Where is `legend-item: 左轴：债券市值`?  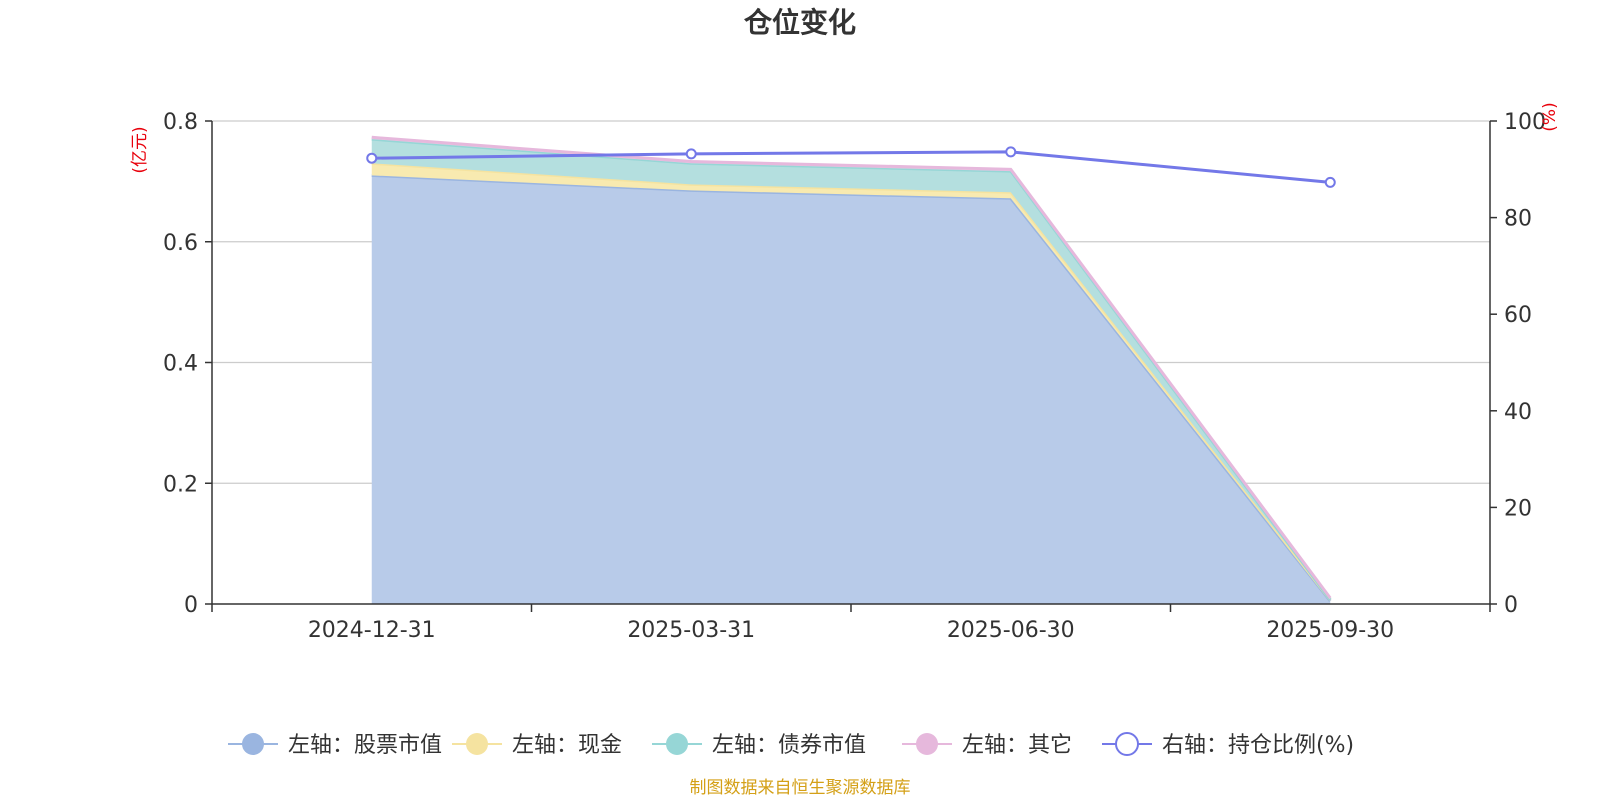
legend-item: 左轴：债券市值 is located at coordinates (759, 745).